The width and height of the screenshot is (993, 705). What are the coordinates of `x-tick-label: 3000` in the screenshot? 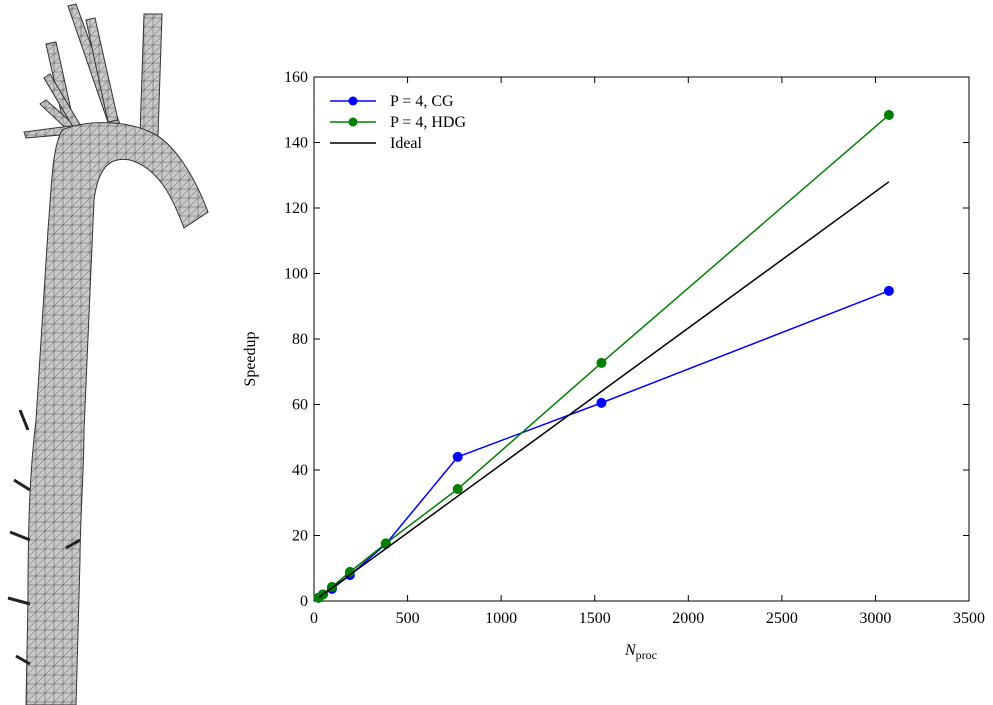 It's located at (875, 618).